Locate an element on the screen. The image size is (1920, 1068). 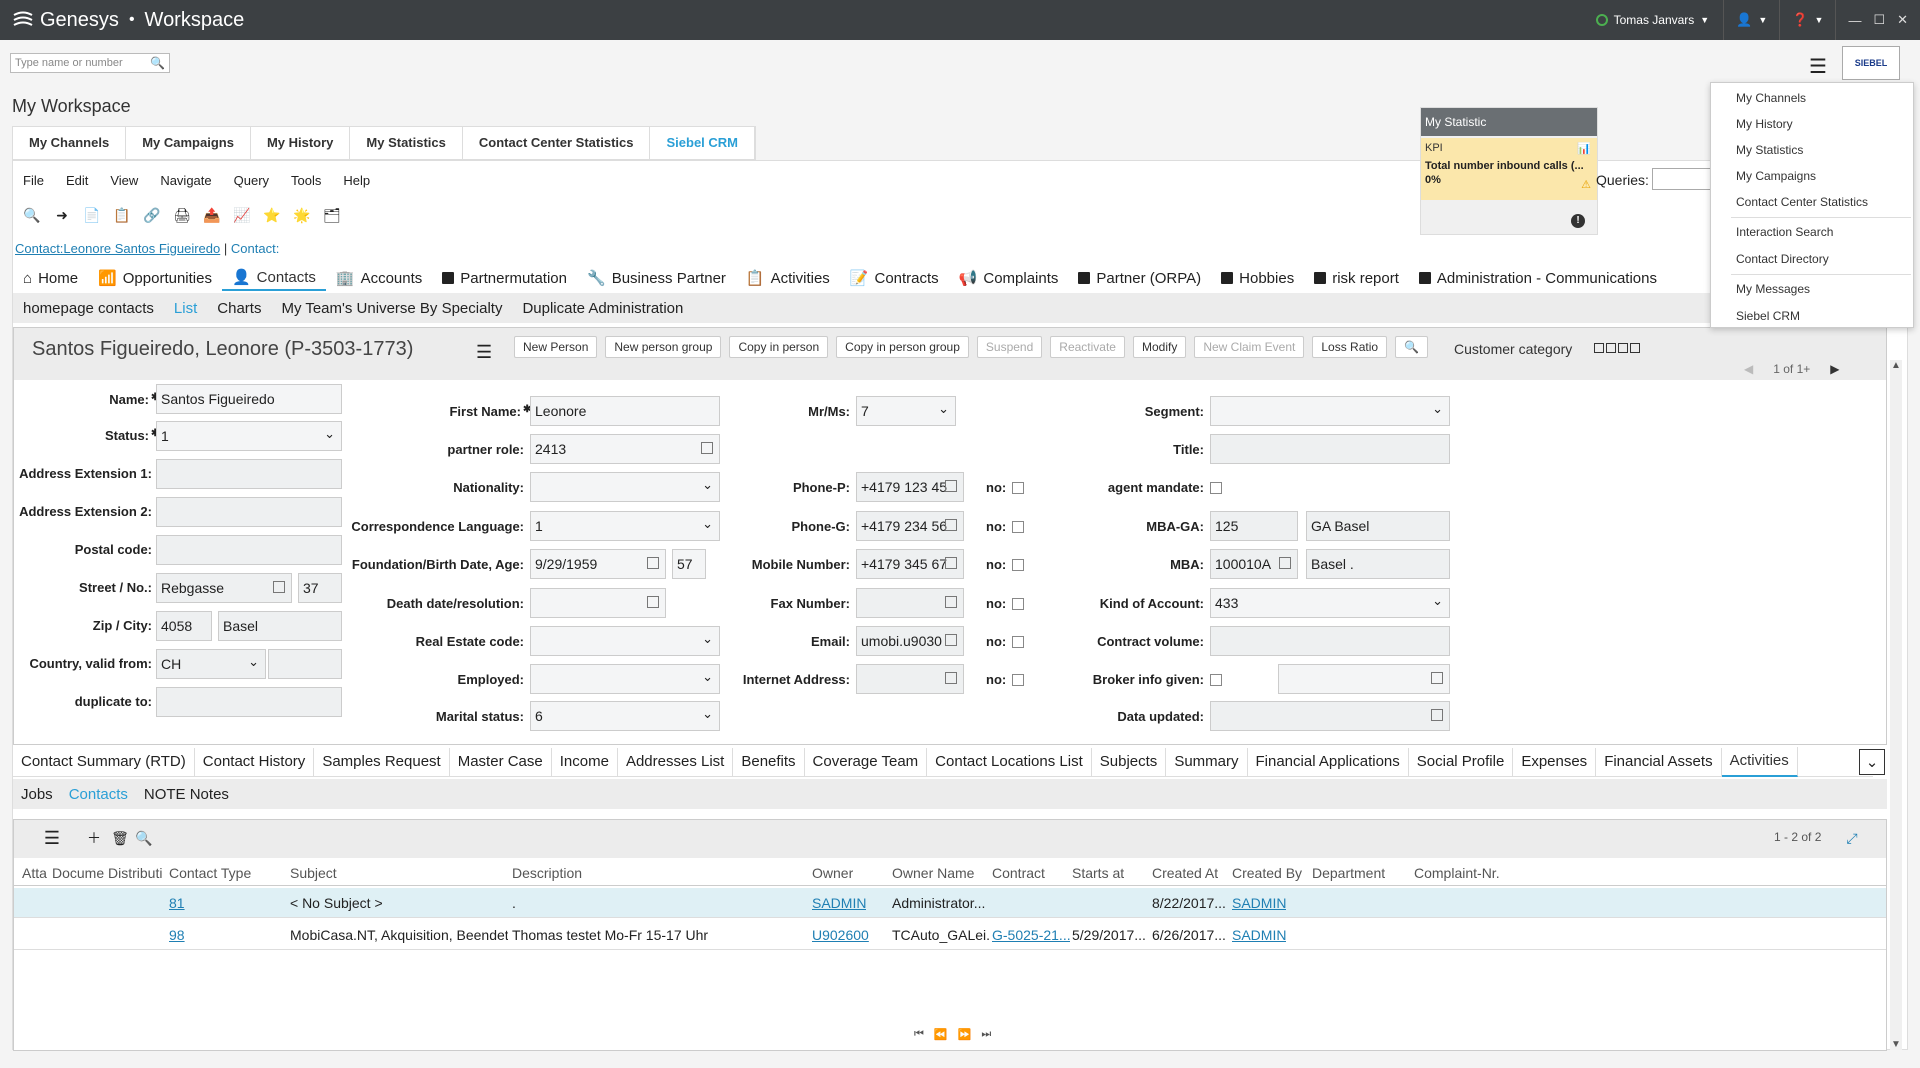
real-estate-select: ⌄ is located at coordinates (625, 641).